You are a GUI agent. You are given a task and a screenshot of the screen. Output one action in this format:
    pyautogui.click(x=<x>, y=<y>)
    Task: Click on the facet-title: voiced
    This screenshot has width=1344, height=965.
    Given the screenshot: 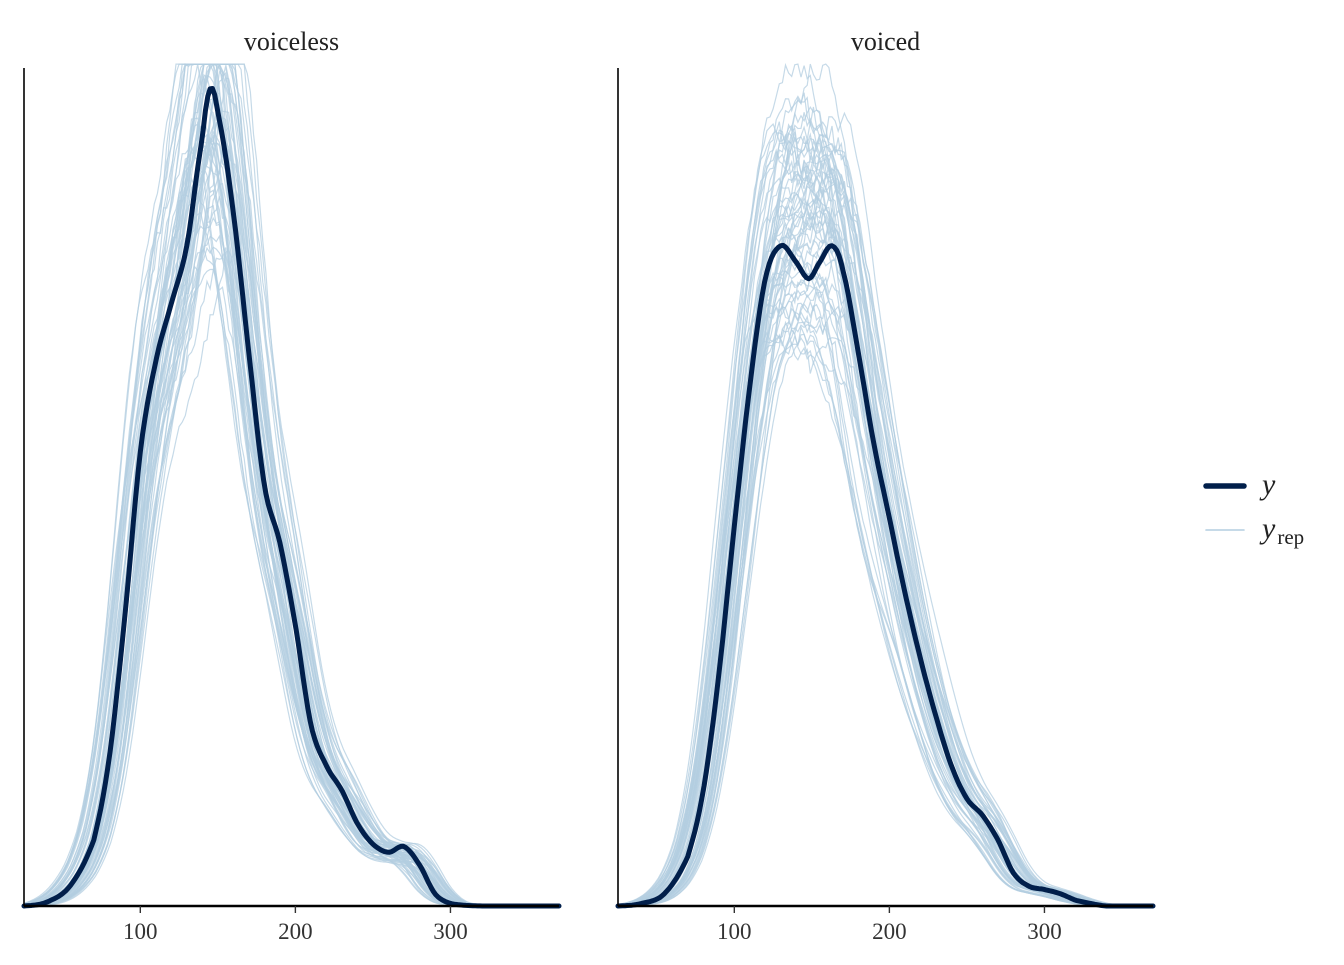 What is the action you would take?
    pyautogui.click(x=885, y=41)
    